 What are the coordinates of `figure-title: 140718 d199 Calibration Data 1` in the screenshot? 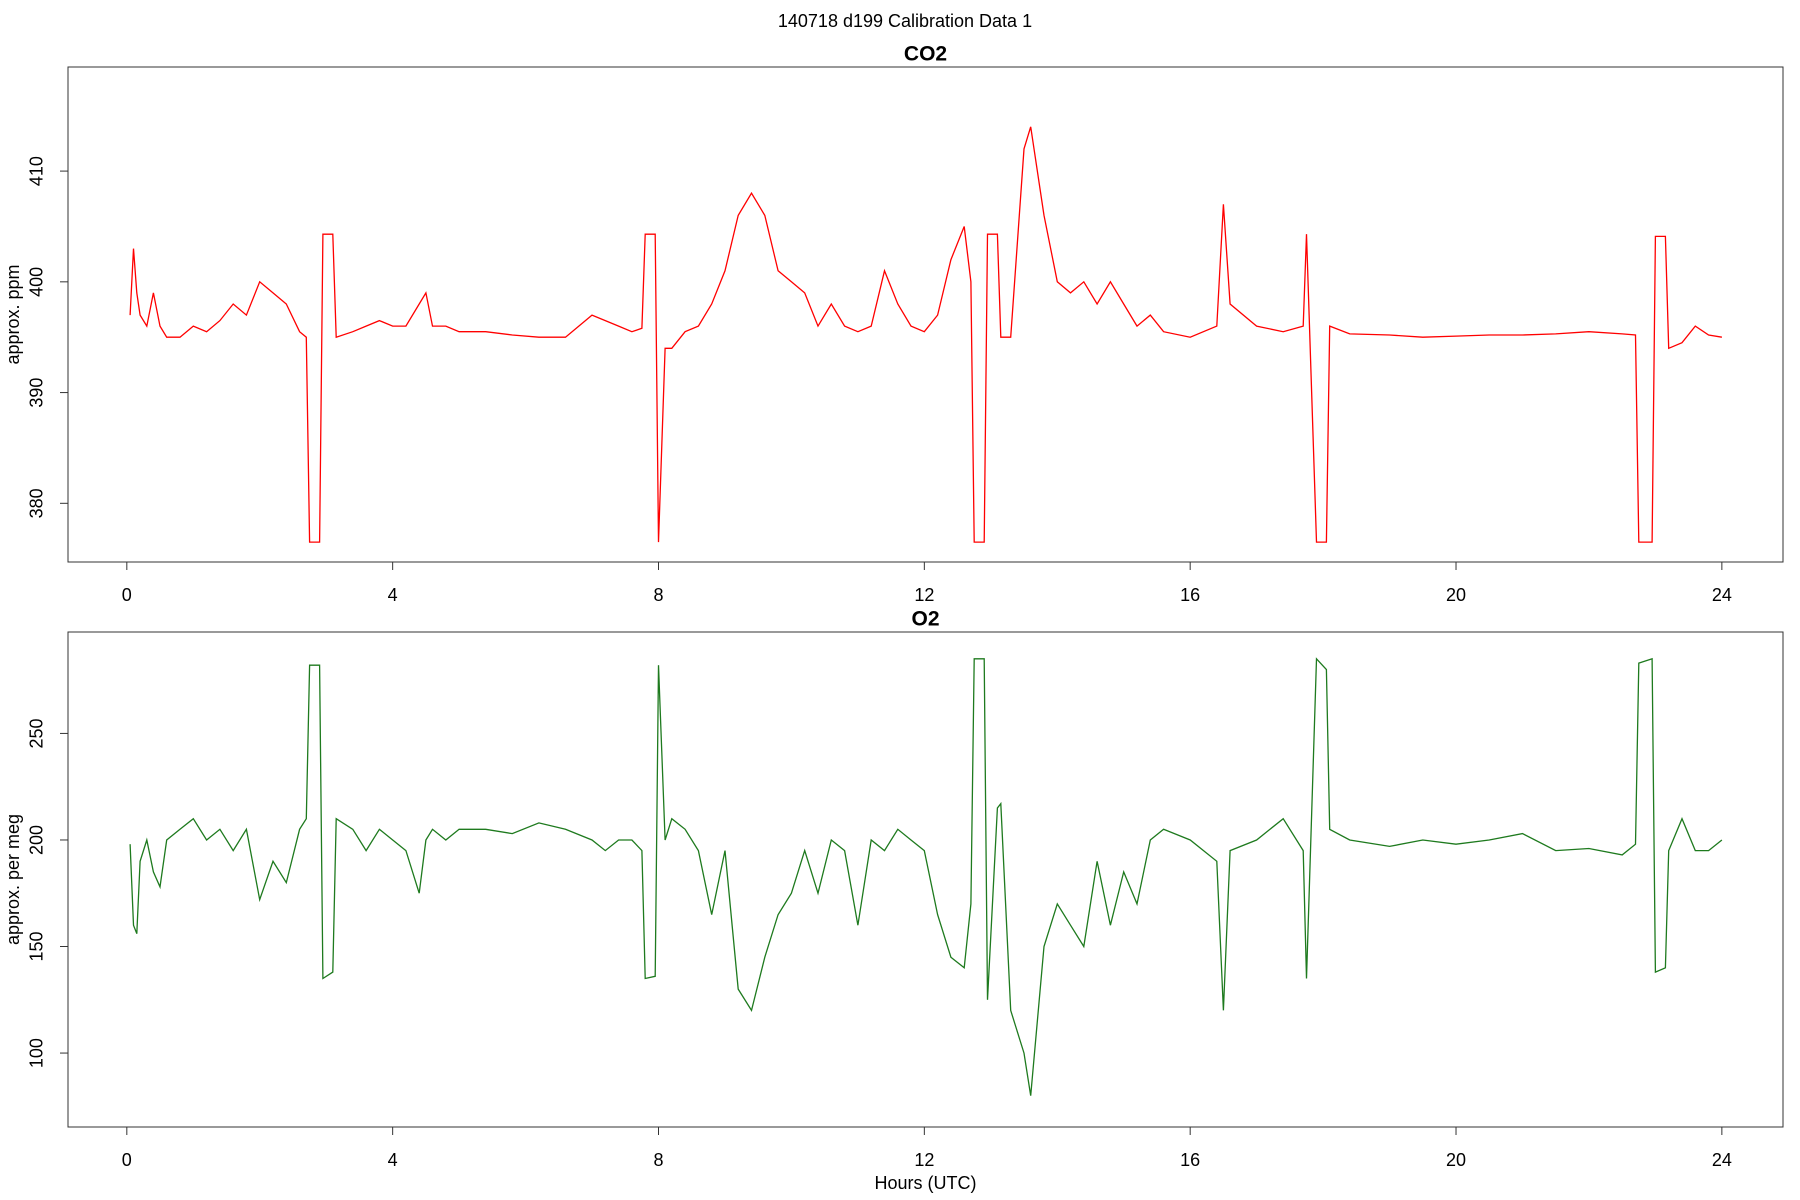 It's located at (905, 21).